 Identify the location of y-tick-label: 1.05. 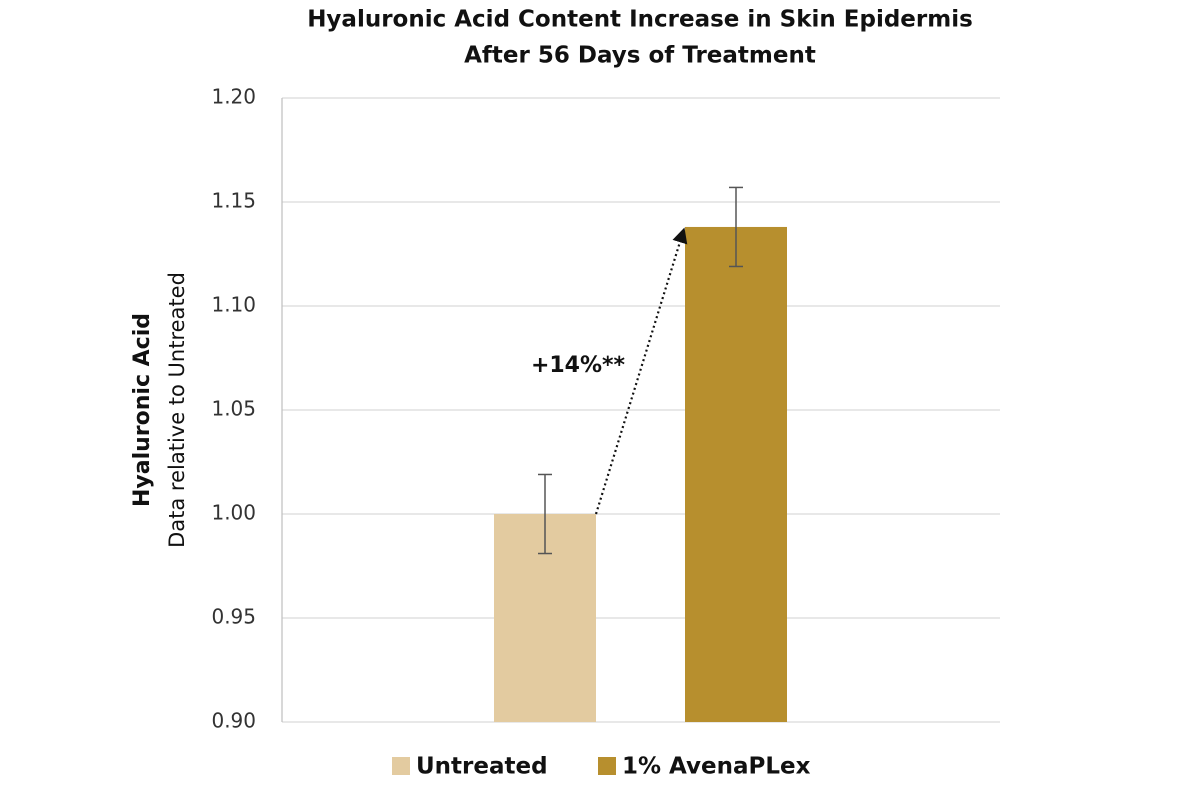
(233, 409).